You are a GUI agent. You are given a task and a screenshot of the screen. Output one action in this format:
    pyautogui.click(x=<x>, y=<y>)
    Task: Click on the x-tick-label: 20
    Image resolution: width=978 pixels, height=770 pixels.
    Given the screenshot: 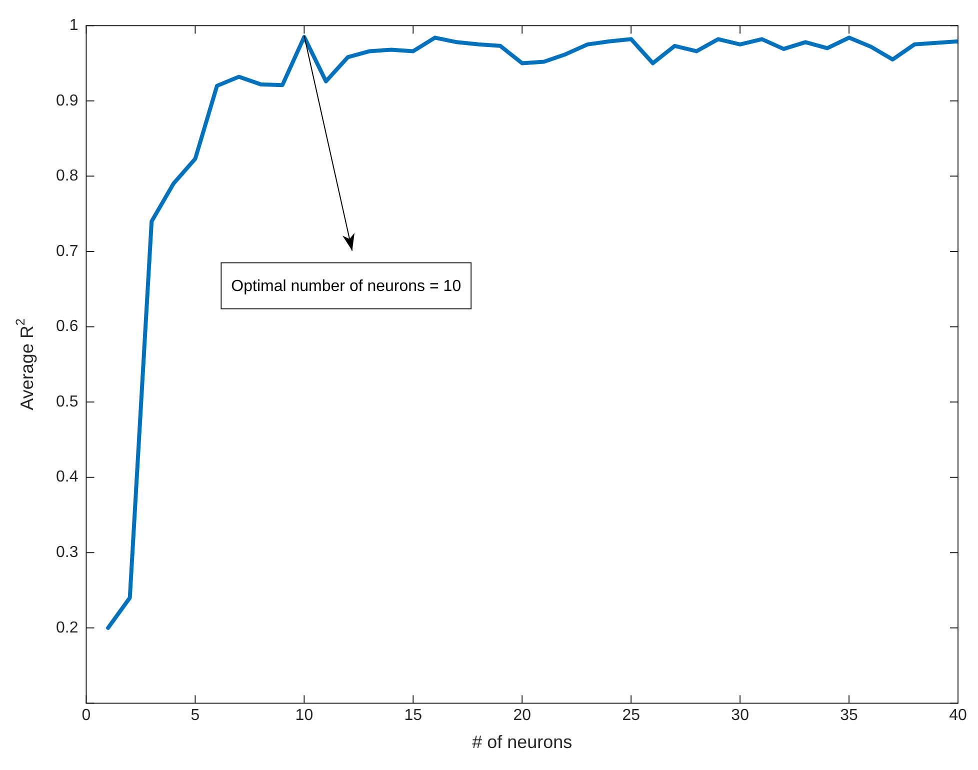 What is the action you would take?
    pyautogui.click(x=522, y=715)
    